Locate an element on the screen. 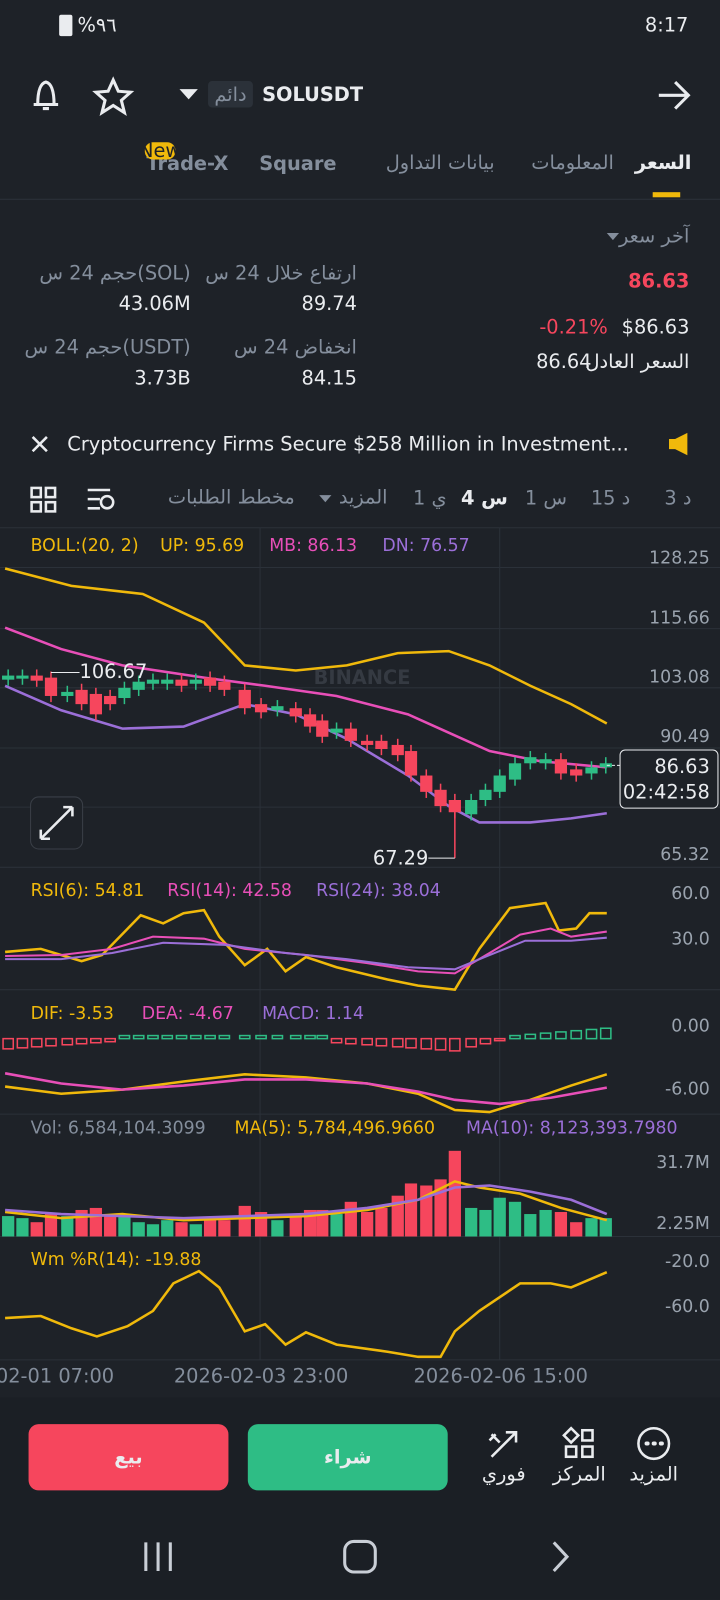  back-button is located at coordinates (561, 1557).